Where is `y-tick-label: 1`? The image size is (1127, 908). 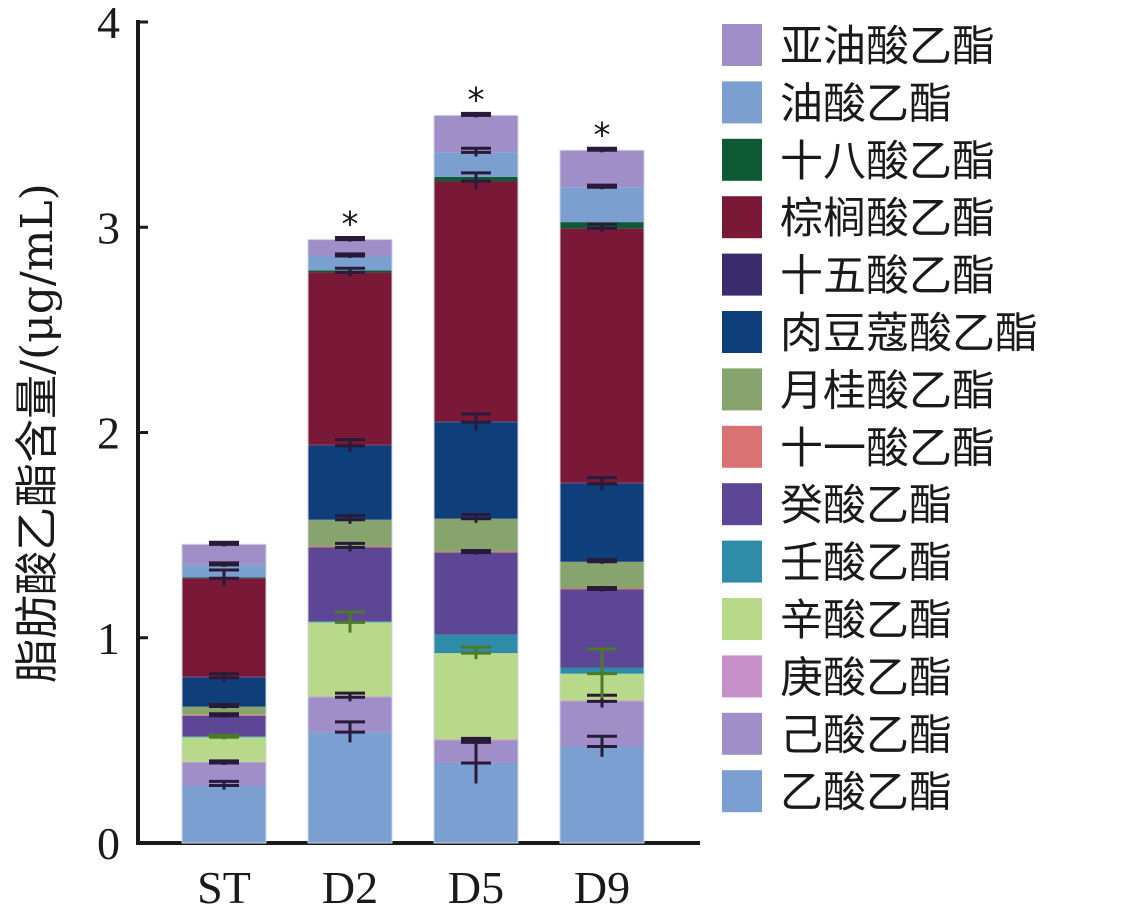
y-tick-label: 1 is located at coordinates (108, 638).